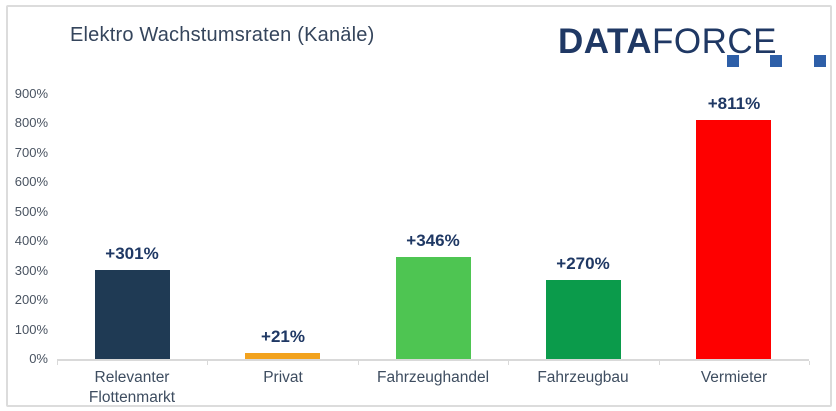 The height and width of the screenshot is (411, 836). Describe the element at coordinates (715, 41) in the screenshot. I see `logo-text-force: FORCE` at that location.